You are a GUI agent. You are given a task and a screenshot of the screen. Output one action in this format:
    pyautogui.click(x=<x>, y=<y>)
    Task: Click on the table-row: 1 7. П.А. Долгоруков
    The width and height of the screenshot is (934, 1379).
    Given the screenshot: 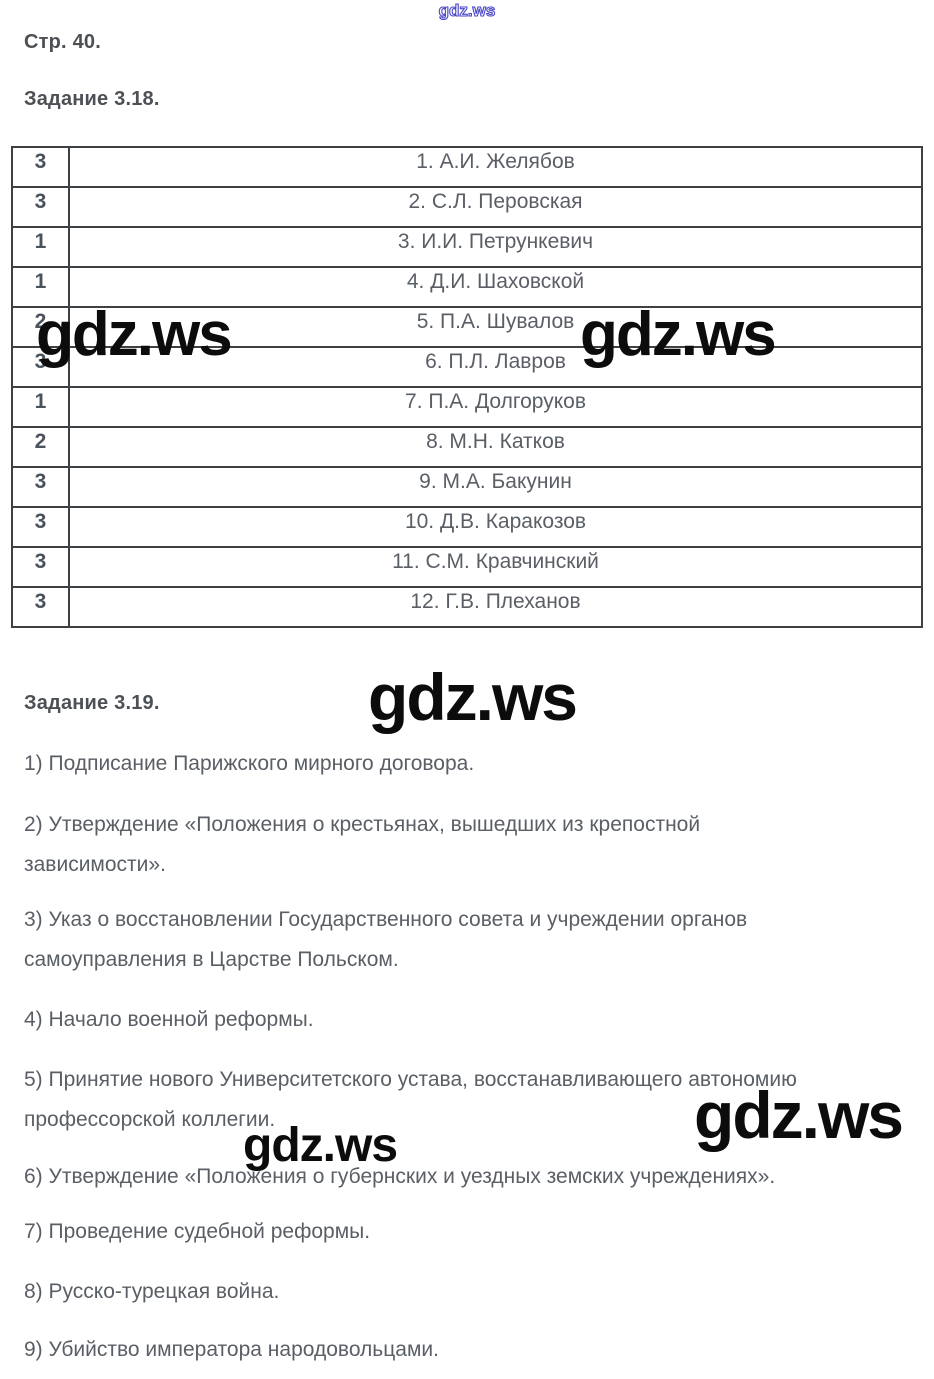 What is the action you would take?
    pyautogui.click(x=467, y=407)
    